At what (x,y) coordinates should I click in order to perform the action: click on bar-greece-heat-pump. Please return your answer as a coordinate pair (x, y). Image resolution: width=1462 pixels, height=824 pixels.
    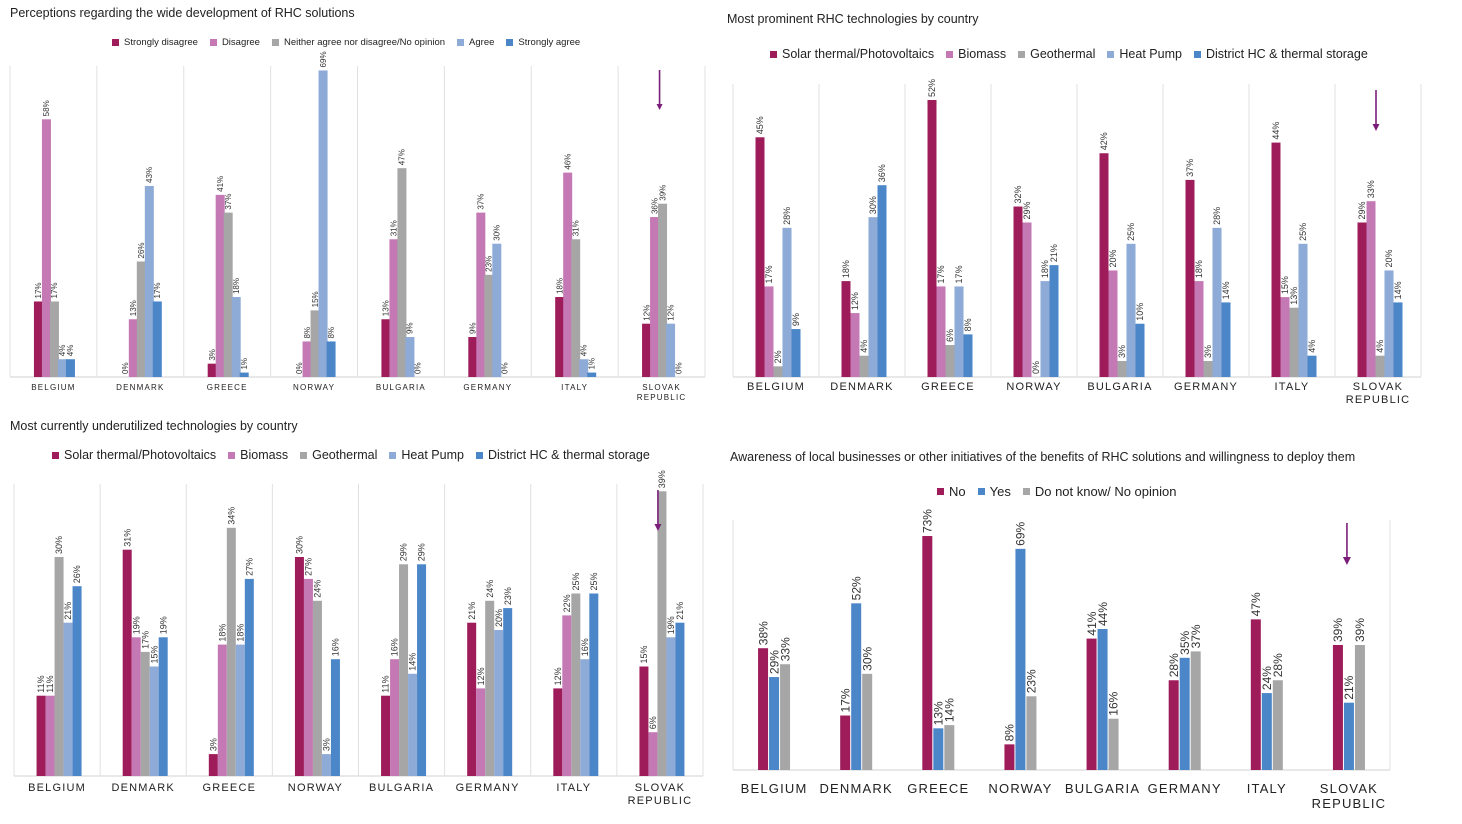
    Looking at the image, I should click on (240, 710).